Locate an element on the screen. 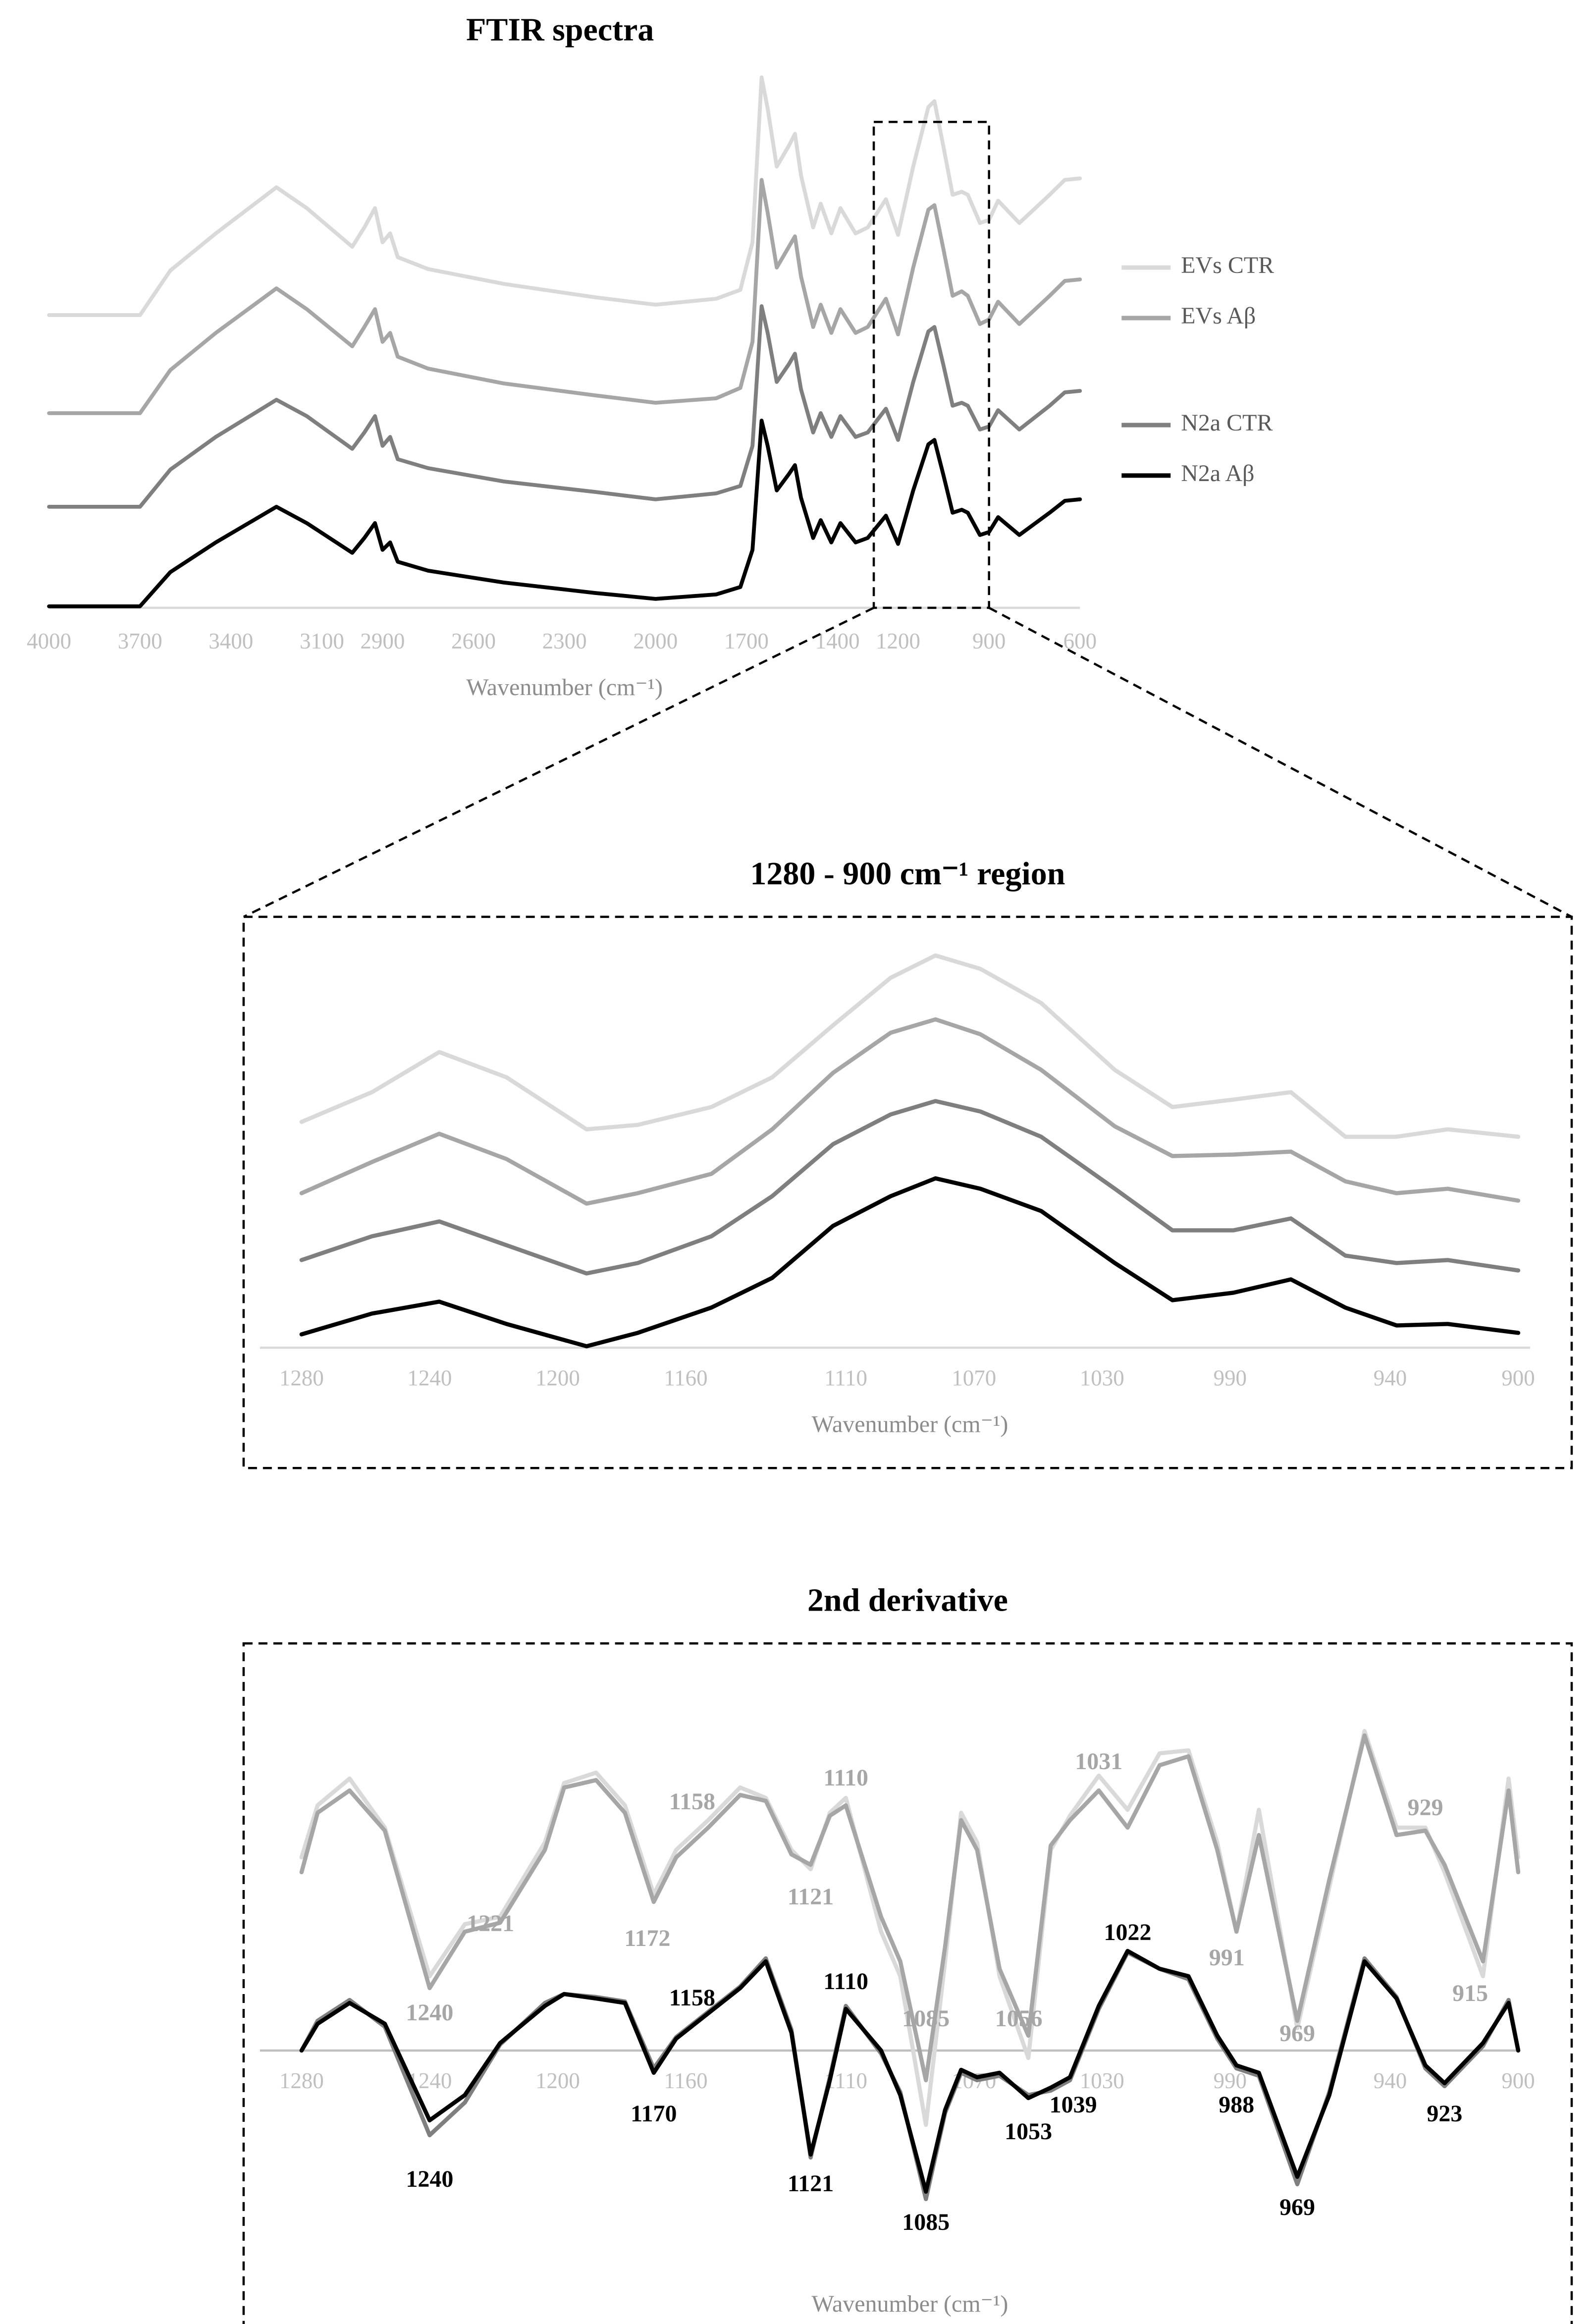 The width and height of the screenshot is (1591, 2324). chart-title: 1280 - 900 cm⁻¹ region is located at coordinates (907, 874).